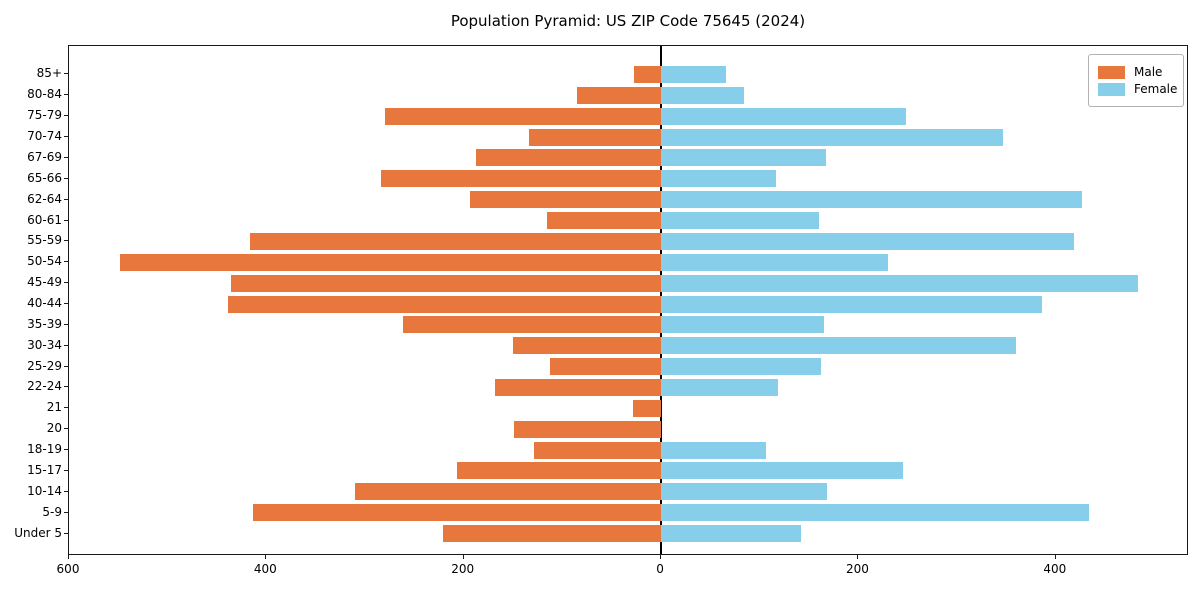  I want to click on legend: Male Female, so click(1136, 80).